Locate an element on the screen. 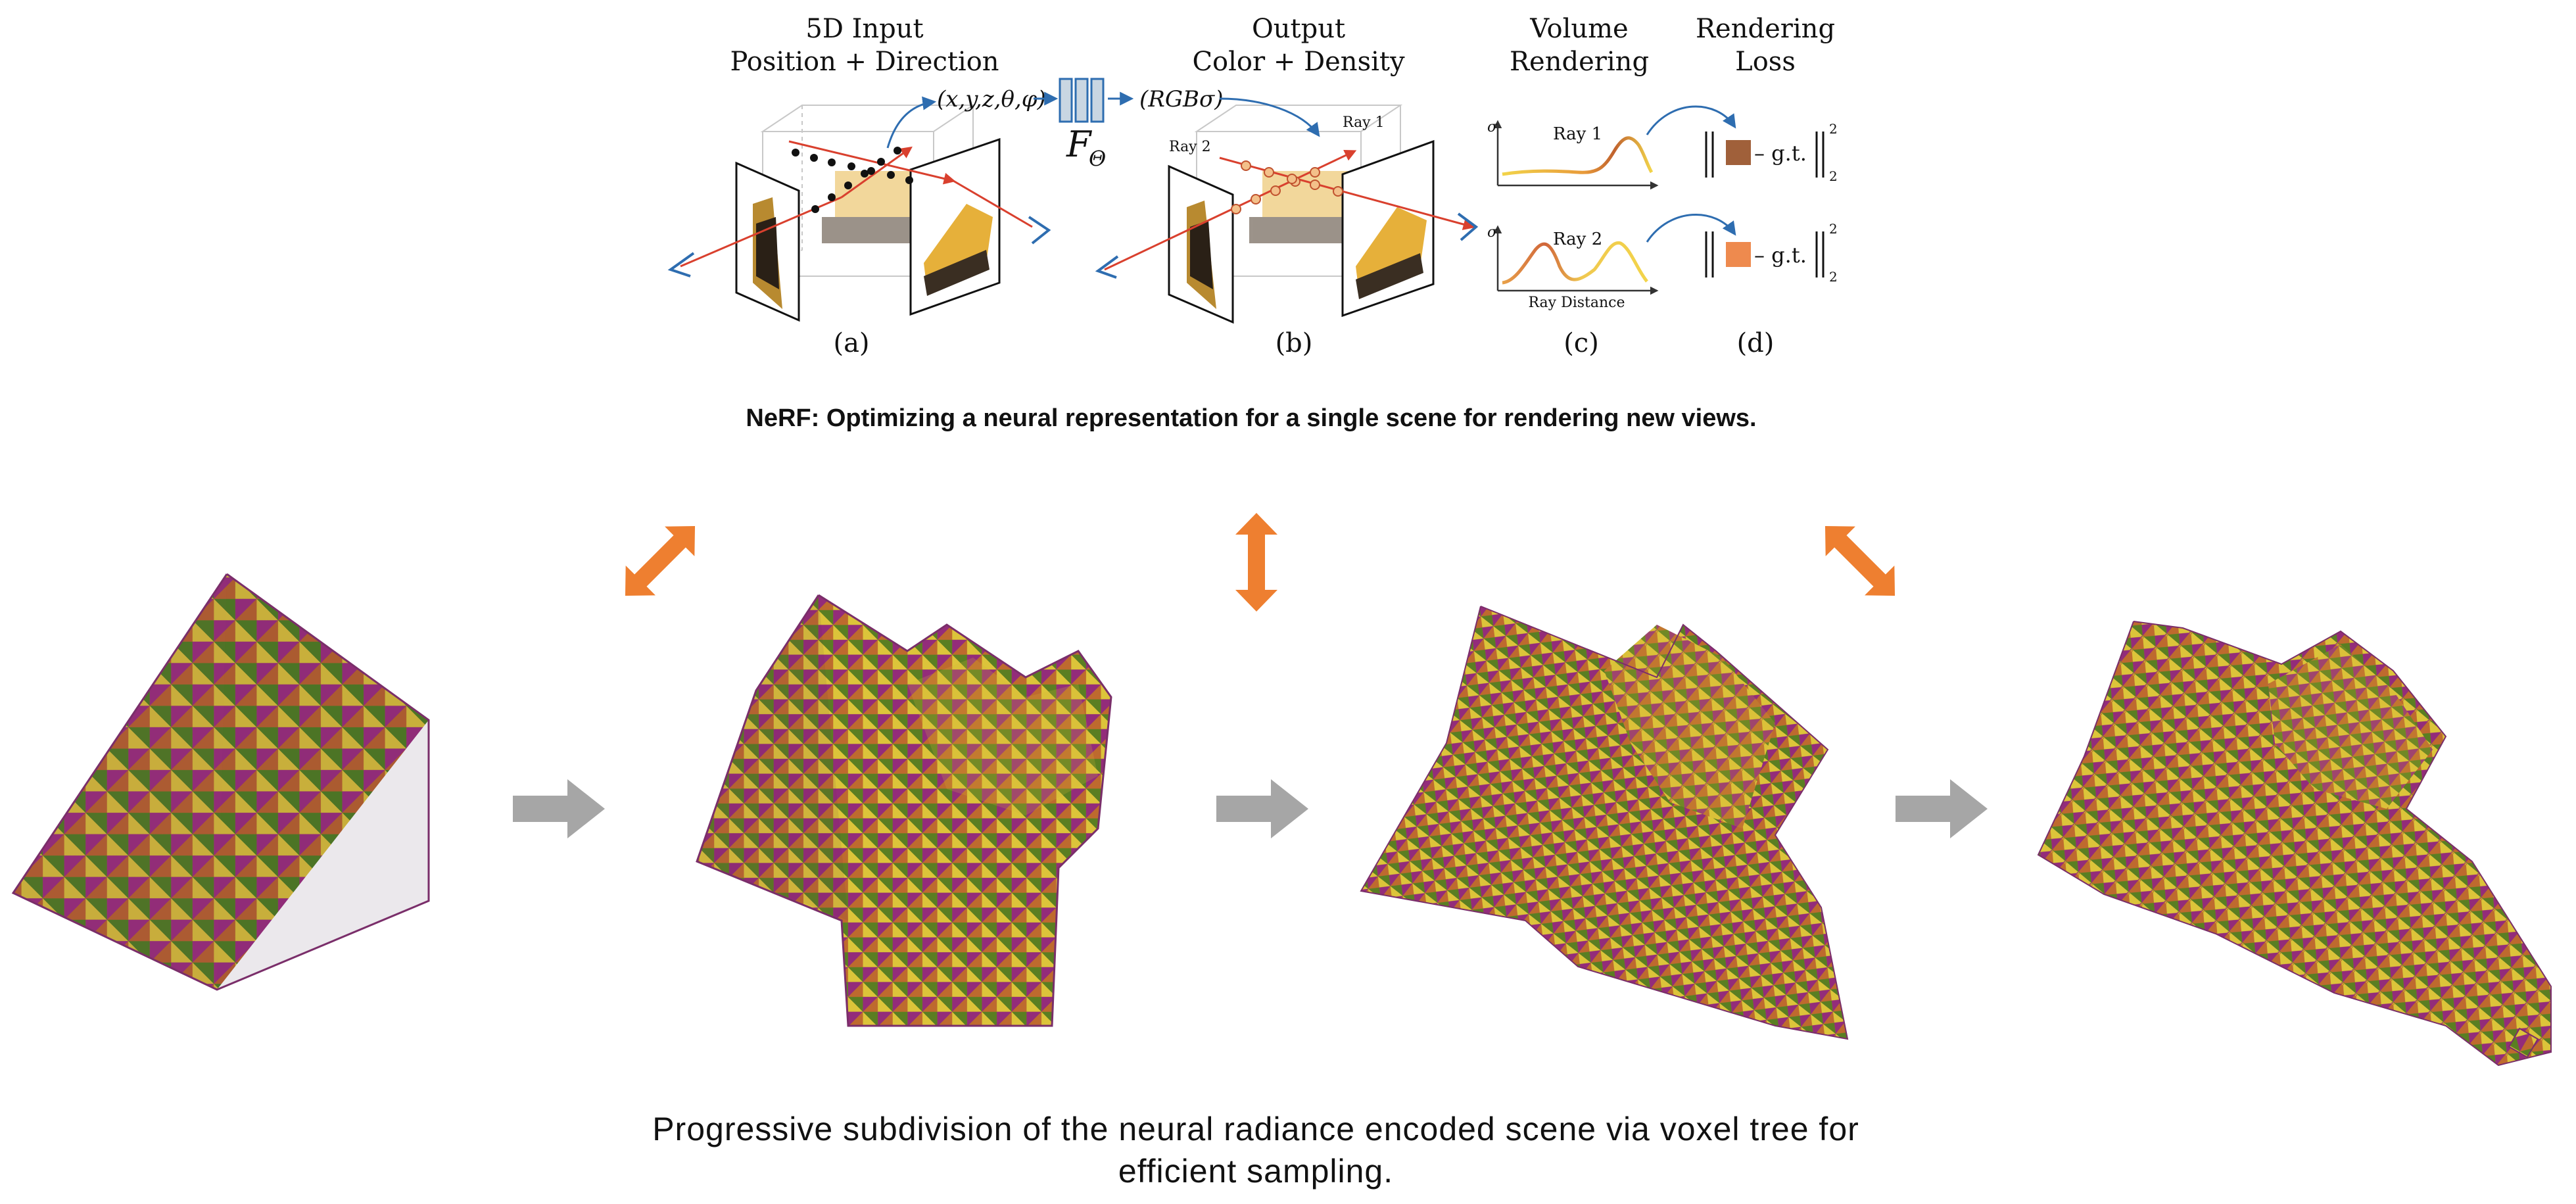  panel-c-plot2-sigma: σ is located at coordinates (1493, 232).